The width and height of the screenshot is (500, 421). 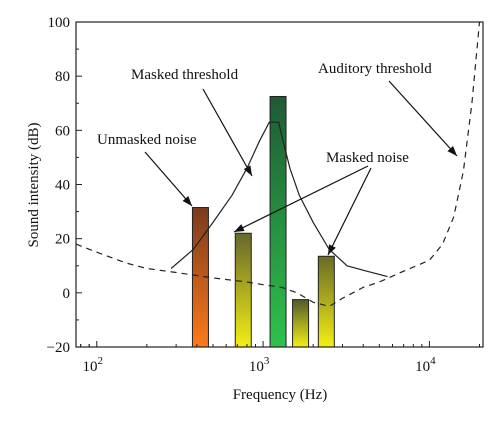 I want to click on y-tick-label: 0, so click(x=67, y=294).